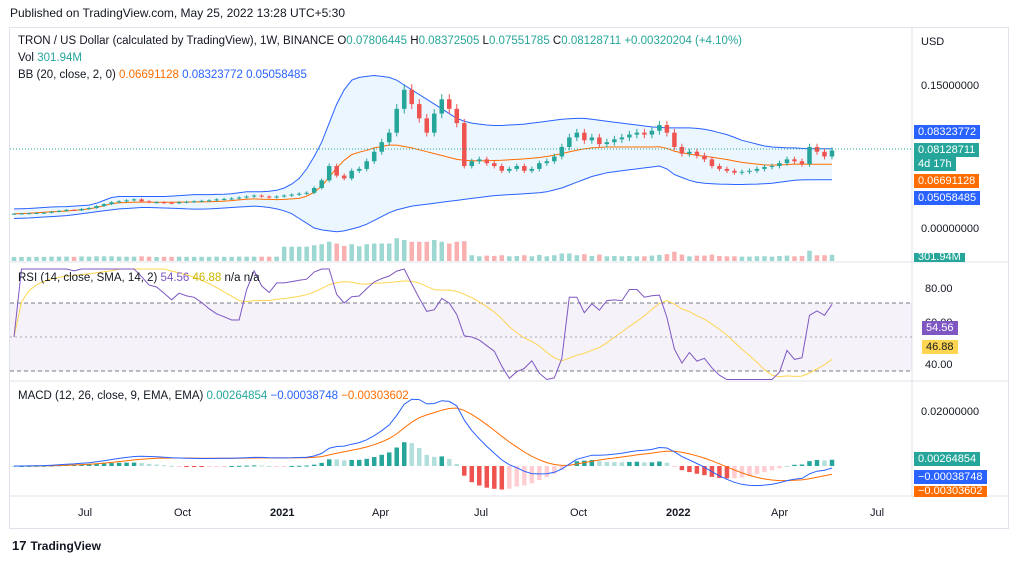 Image resolution: width=1012 pixels, height=562 pixels. What do you see at coordinates (26, 58) in the screenshot?
I see `volume-label: Vol` at bounding box center [26, 58].